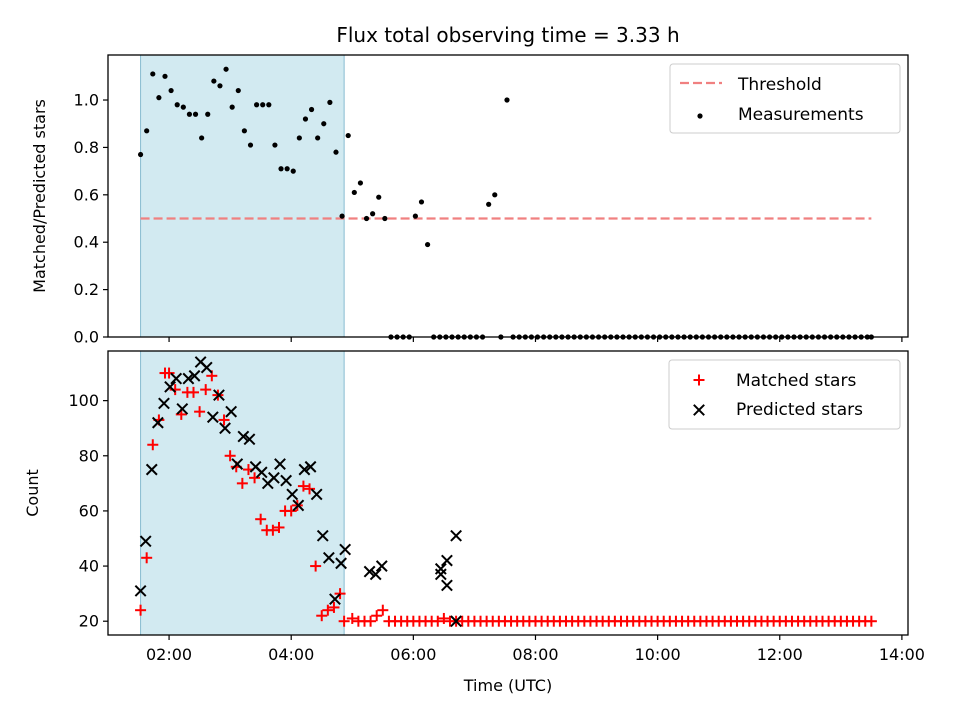 The height and width of the screenshot is (720, 960). I want to click on legend-measurements-swatch, so click(700, 116).